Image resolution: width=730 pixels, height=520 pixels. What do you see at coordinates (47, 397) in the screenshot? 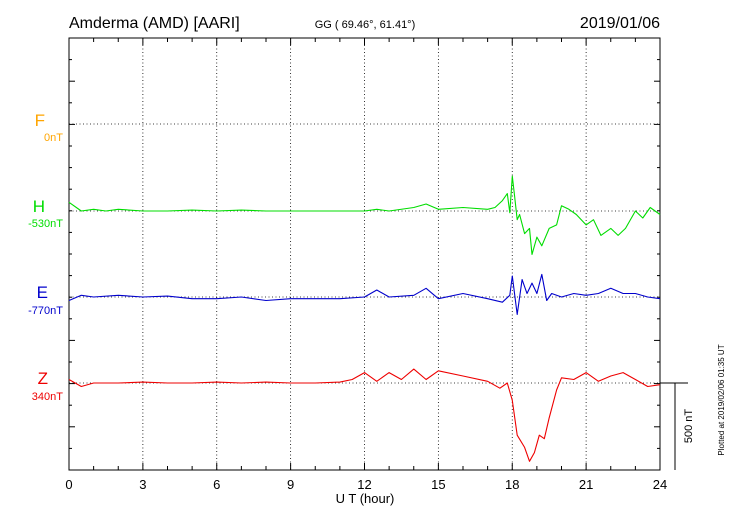
I see `channel-z-baseline: 340nT` at bounding box center [47, 397].